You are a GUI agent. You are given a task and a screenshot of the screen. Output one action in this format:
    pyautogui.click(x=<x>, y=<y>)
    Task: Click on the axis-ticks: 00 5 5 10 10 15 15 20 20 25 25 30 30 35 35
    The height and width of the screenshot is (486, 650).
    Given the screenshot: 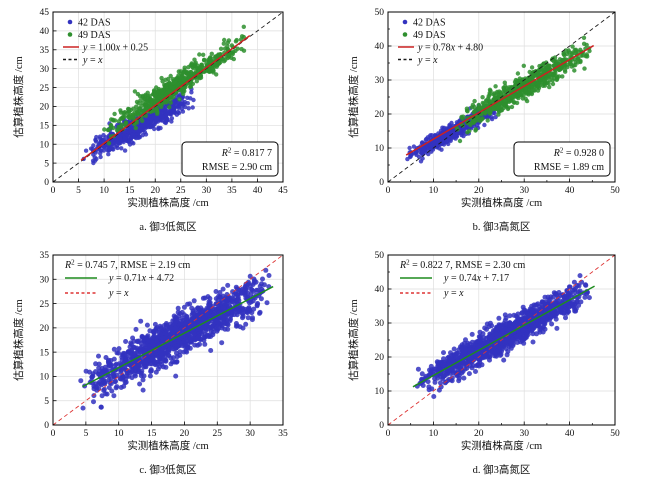 What is the action you would take?
    pyautogui.click(x=164, y=345)
    